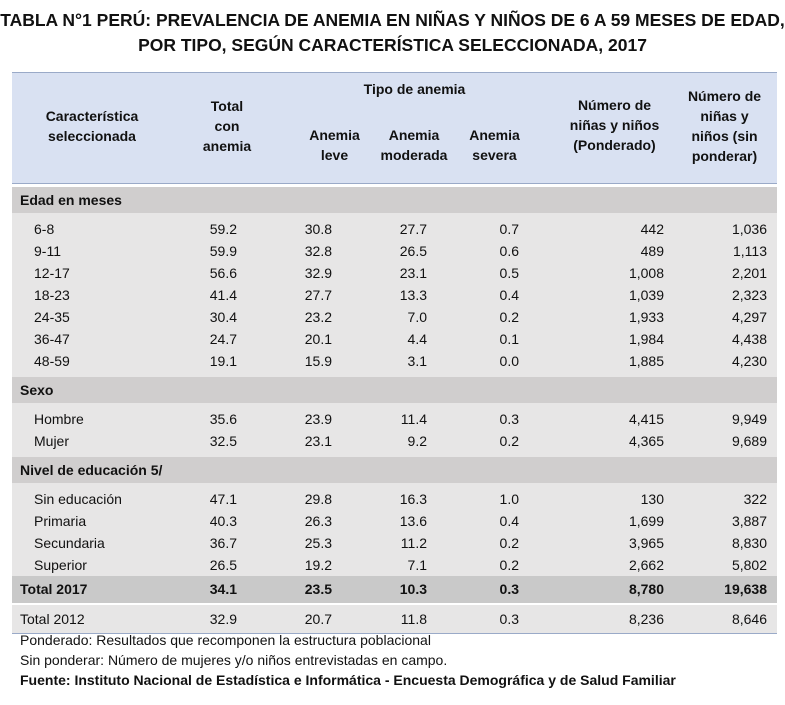 The image size is (785, 705). Describe the element at coordinates (394, 251) in the screenshot. I see `table-row: 9-11 59.9 32.8 26.5 0.6 489 1,113` at that location.